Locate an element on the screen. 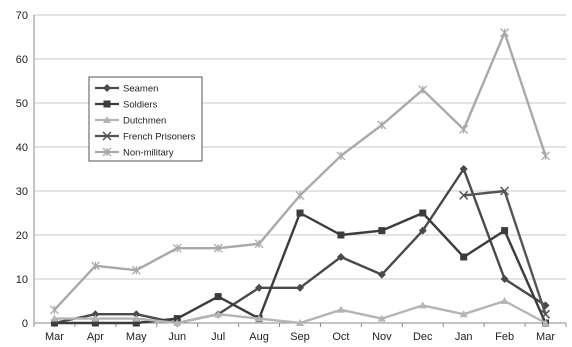  x-tick-label: Sep is located at coordinates (300, 337).